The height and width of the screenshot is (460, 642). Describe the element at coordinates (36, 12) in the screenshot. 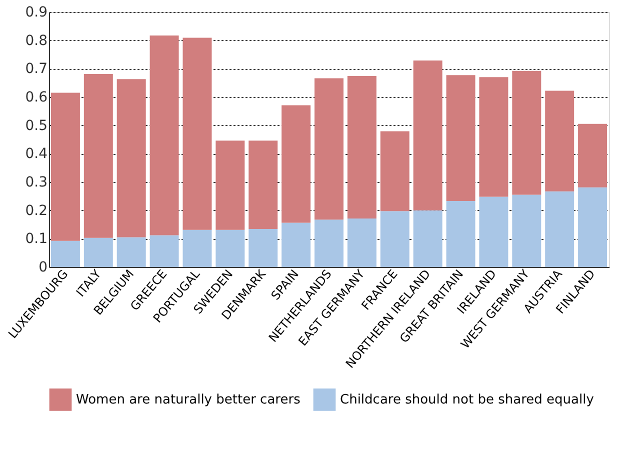

I see `y-tick-label: 0.9` at that location.